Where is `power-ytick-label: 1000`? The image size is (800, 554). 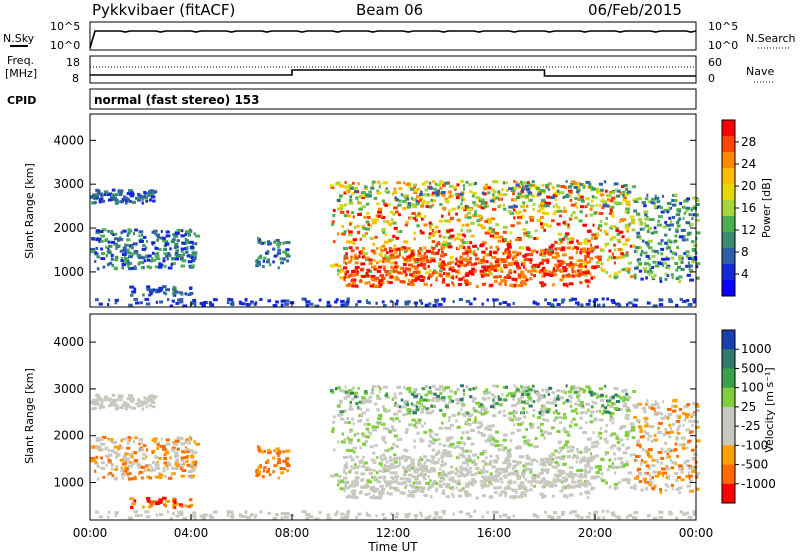
power-ytick-label: 1000 is located at coordinates (68, 272).